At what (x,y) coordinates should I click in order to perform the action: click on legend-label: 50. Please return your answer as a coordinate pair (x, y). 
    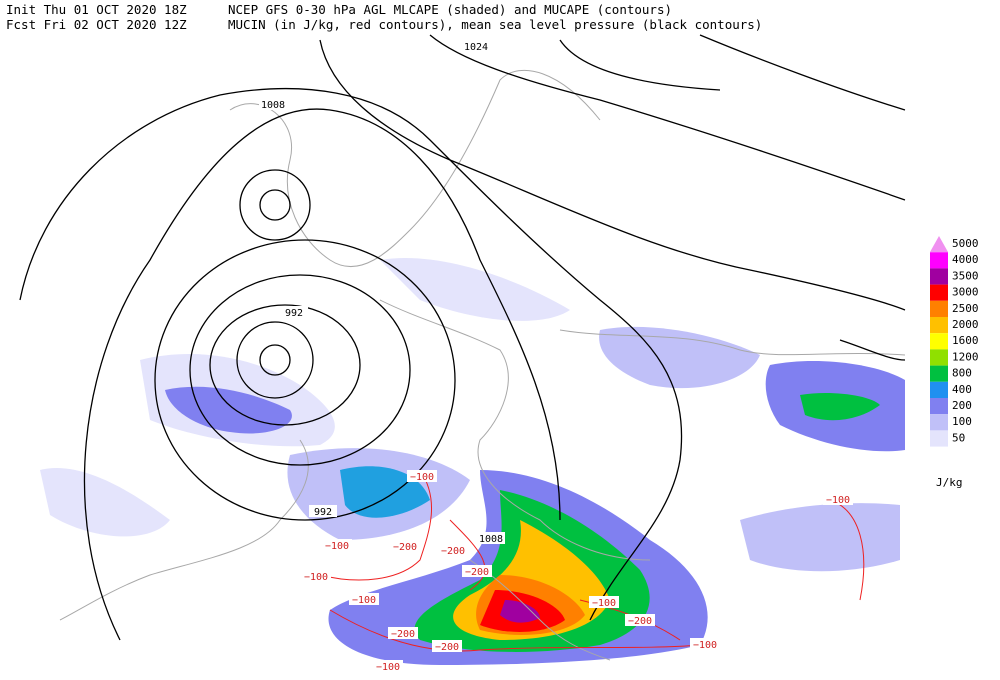
    Looking at the image, I should click on (958, 437).